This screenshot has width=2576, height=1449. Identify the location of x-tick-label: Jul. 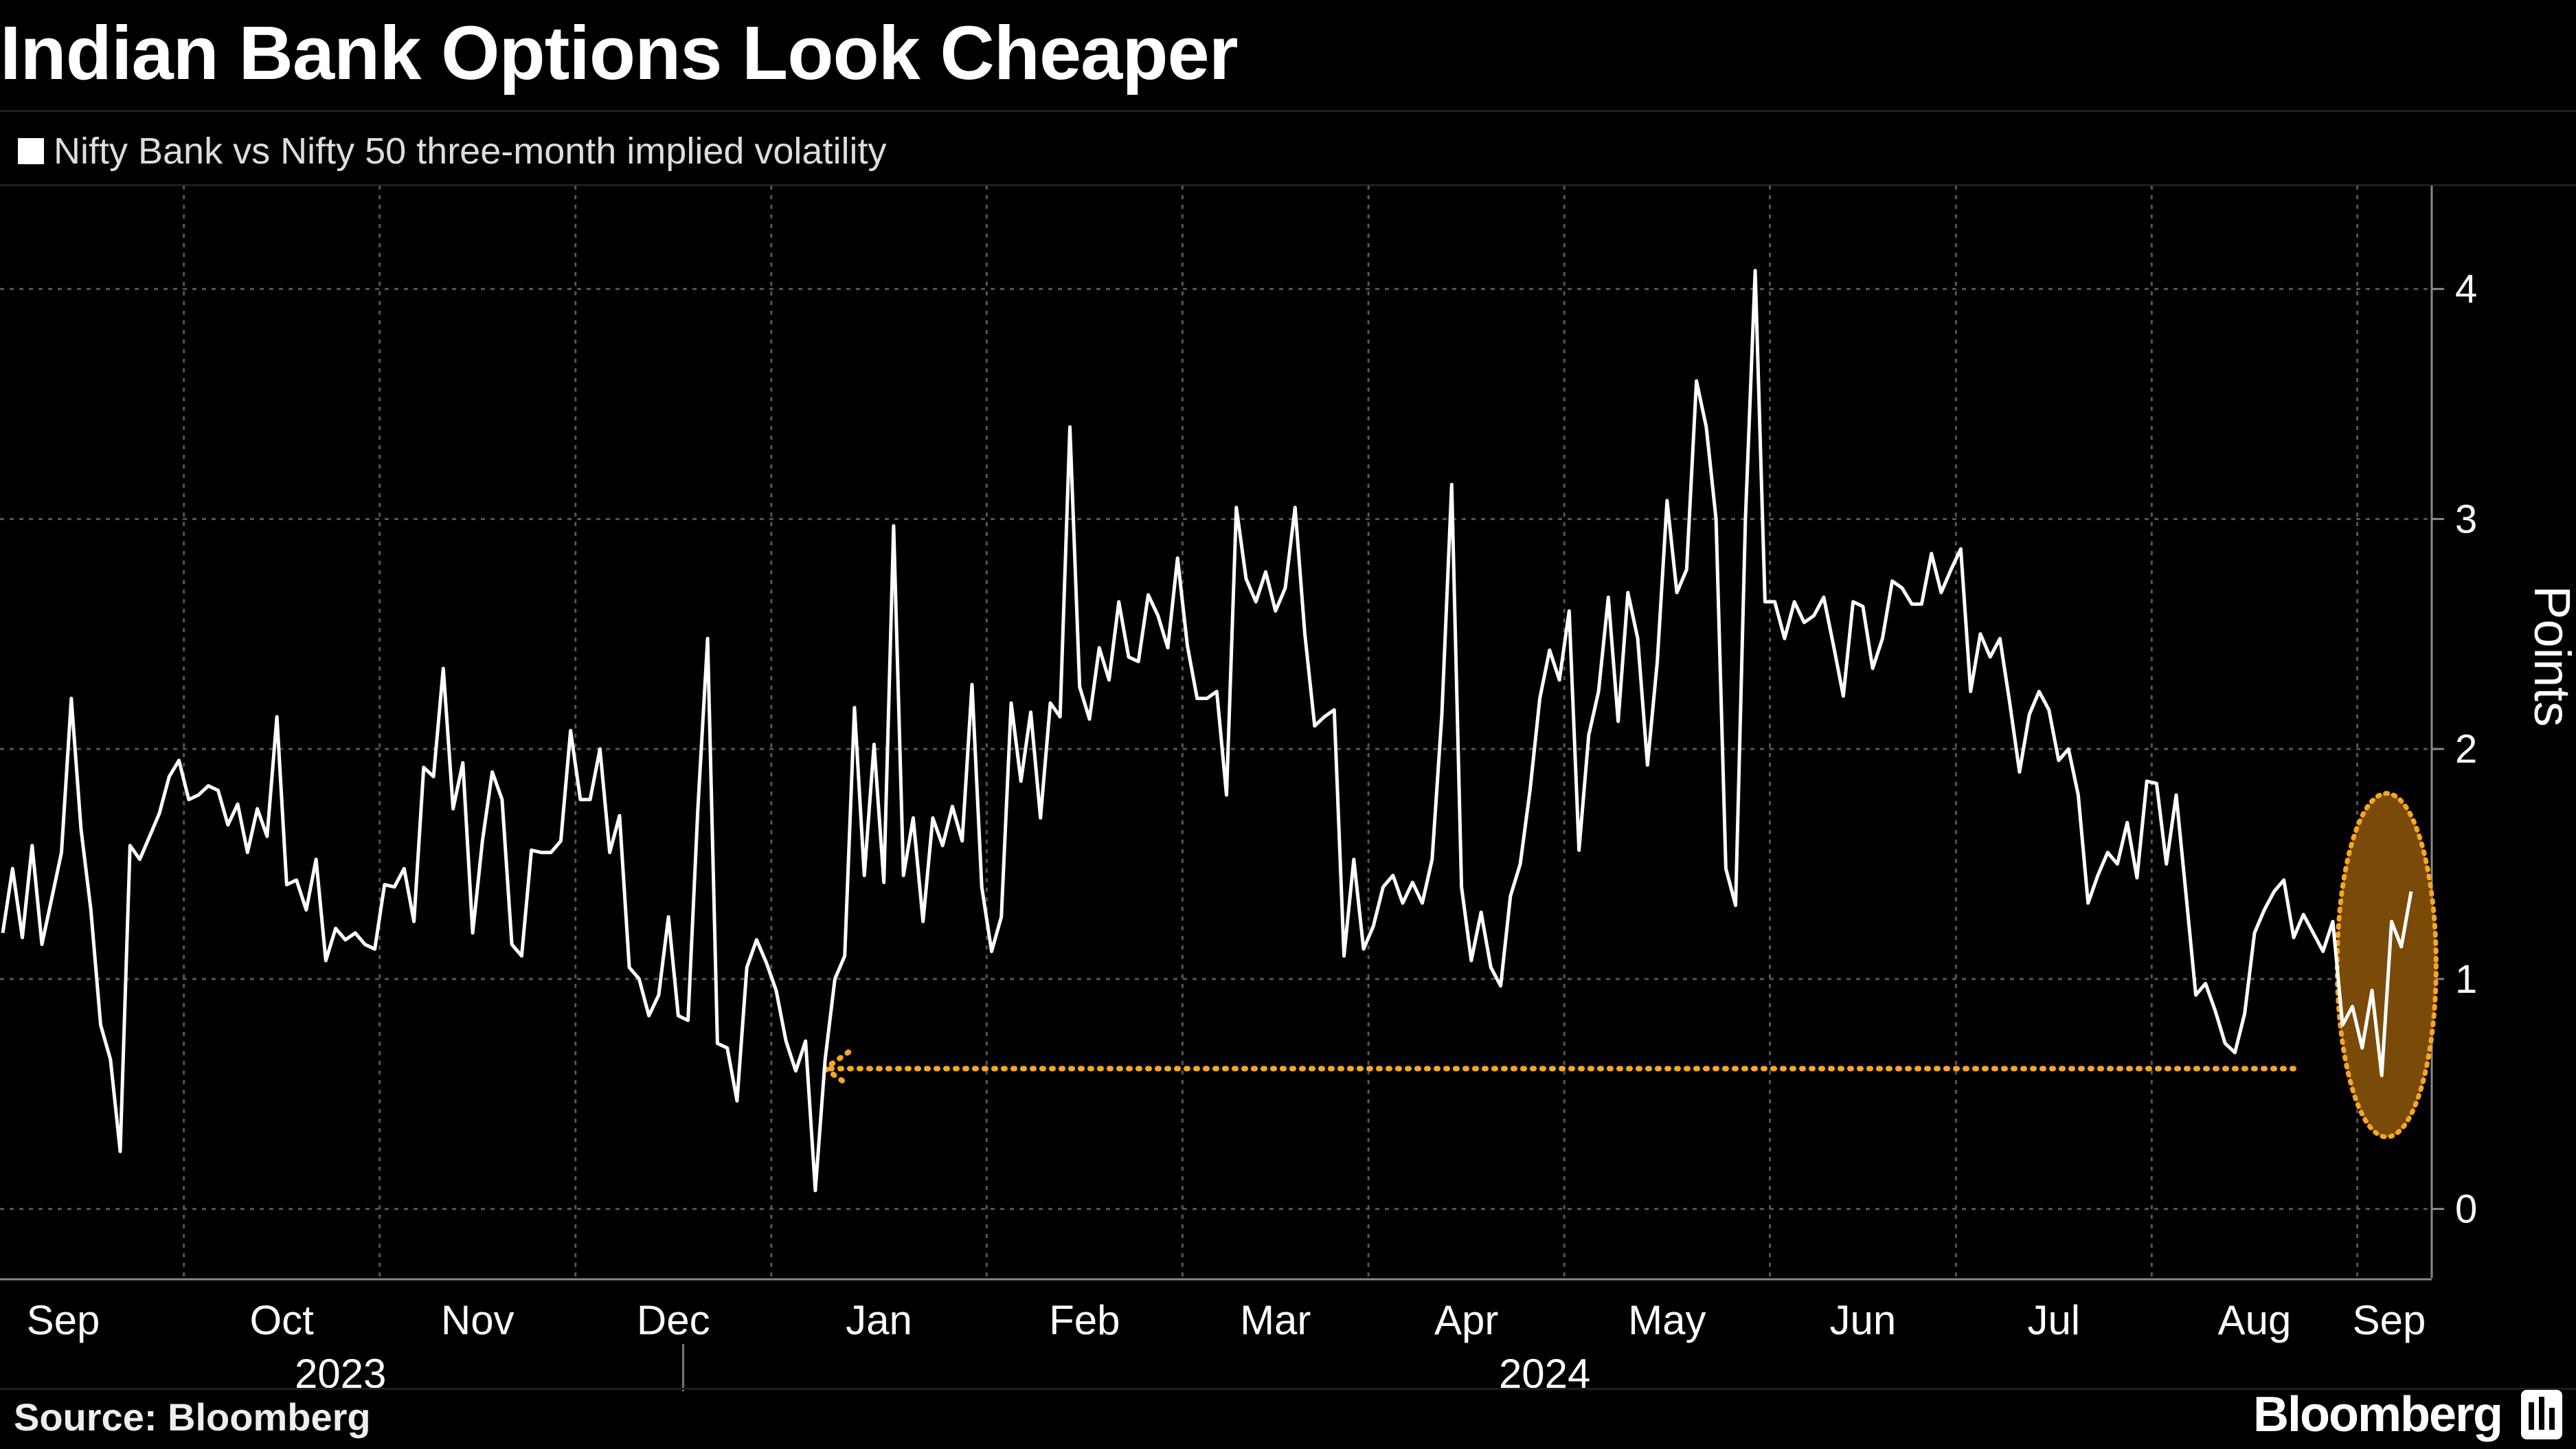
(2053, 1320).